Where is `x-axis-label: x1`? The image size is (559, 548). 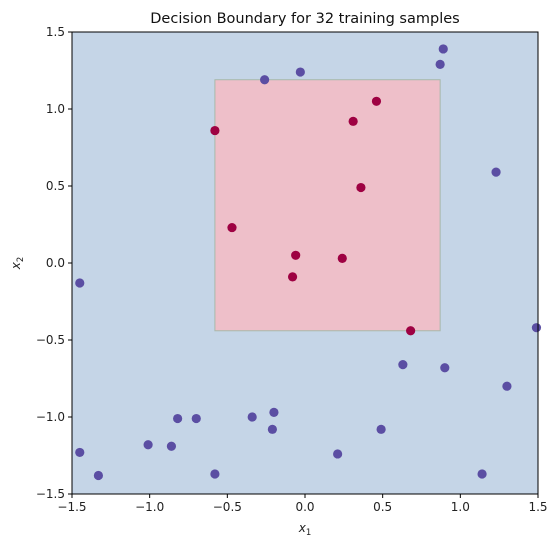 x-axis-label: x1 is located at coordinates (305, 529).